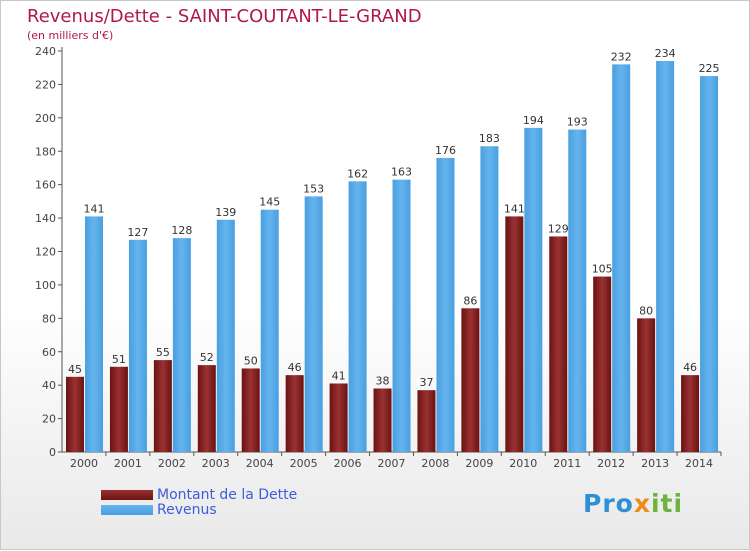 The width and height of the screenshot is (750, 551). Describe the element at coordinates (187, 510) in the screenshot. I see `legend-label-revenue: Revenus` at that location.